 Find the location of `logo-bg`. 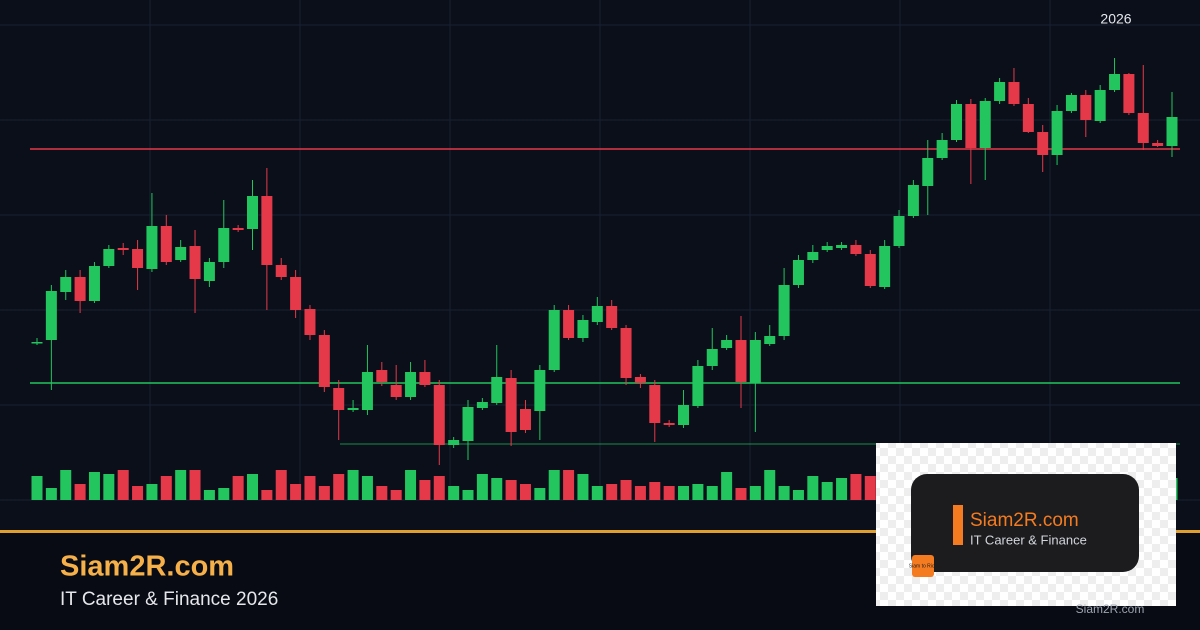

logo-bg is located at coordinates (923, 566).